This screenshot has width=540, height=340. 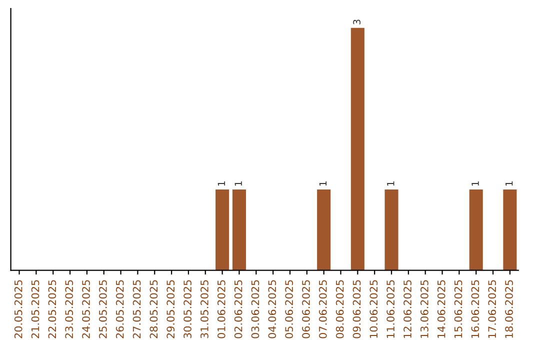 What do you see at coordinates (18, 309) in the screenshot?
I see `x-tick-label: 20.05.2025` at bounding box center [18, 309].